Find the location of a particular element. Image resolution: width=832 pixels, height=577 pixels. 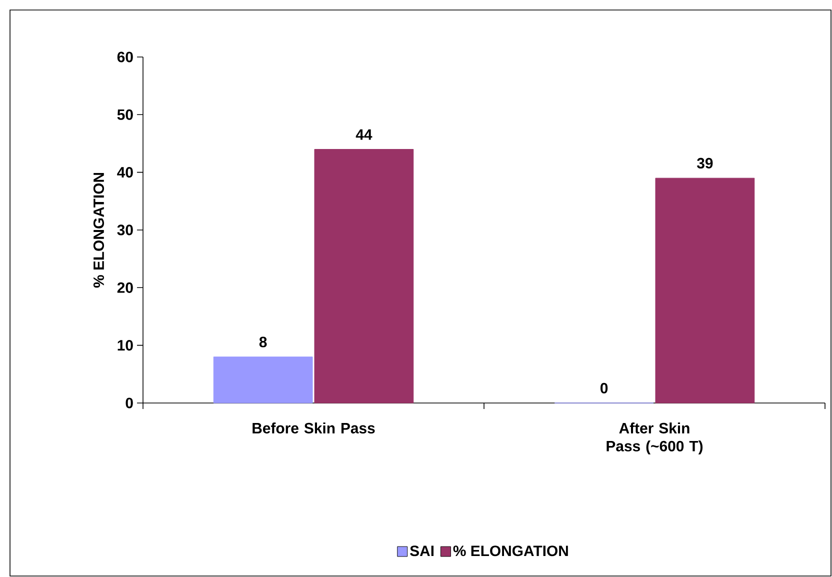

data-label: 0 is located at coordinates (604, 388).